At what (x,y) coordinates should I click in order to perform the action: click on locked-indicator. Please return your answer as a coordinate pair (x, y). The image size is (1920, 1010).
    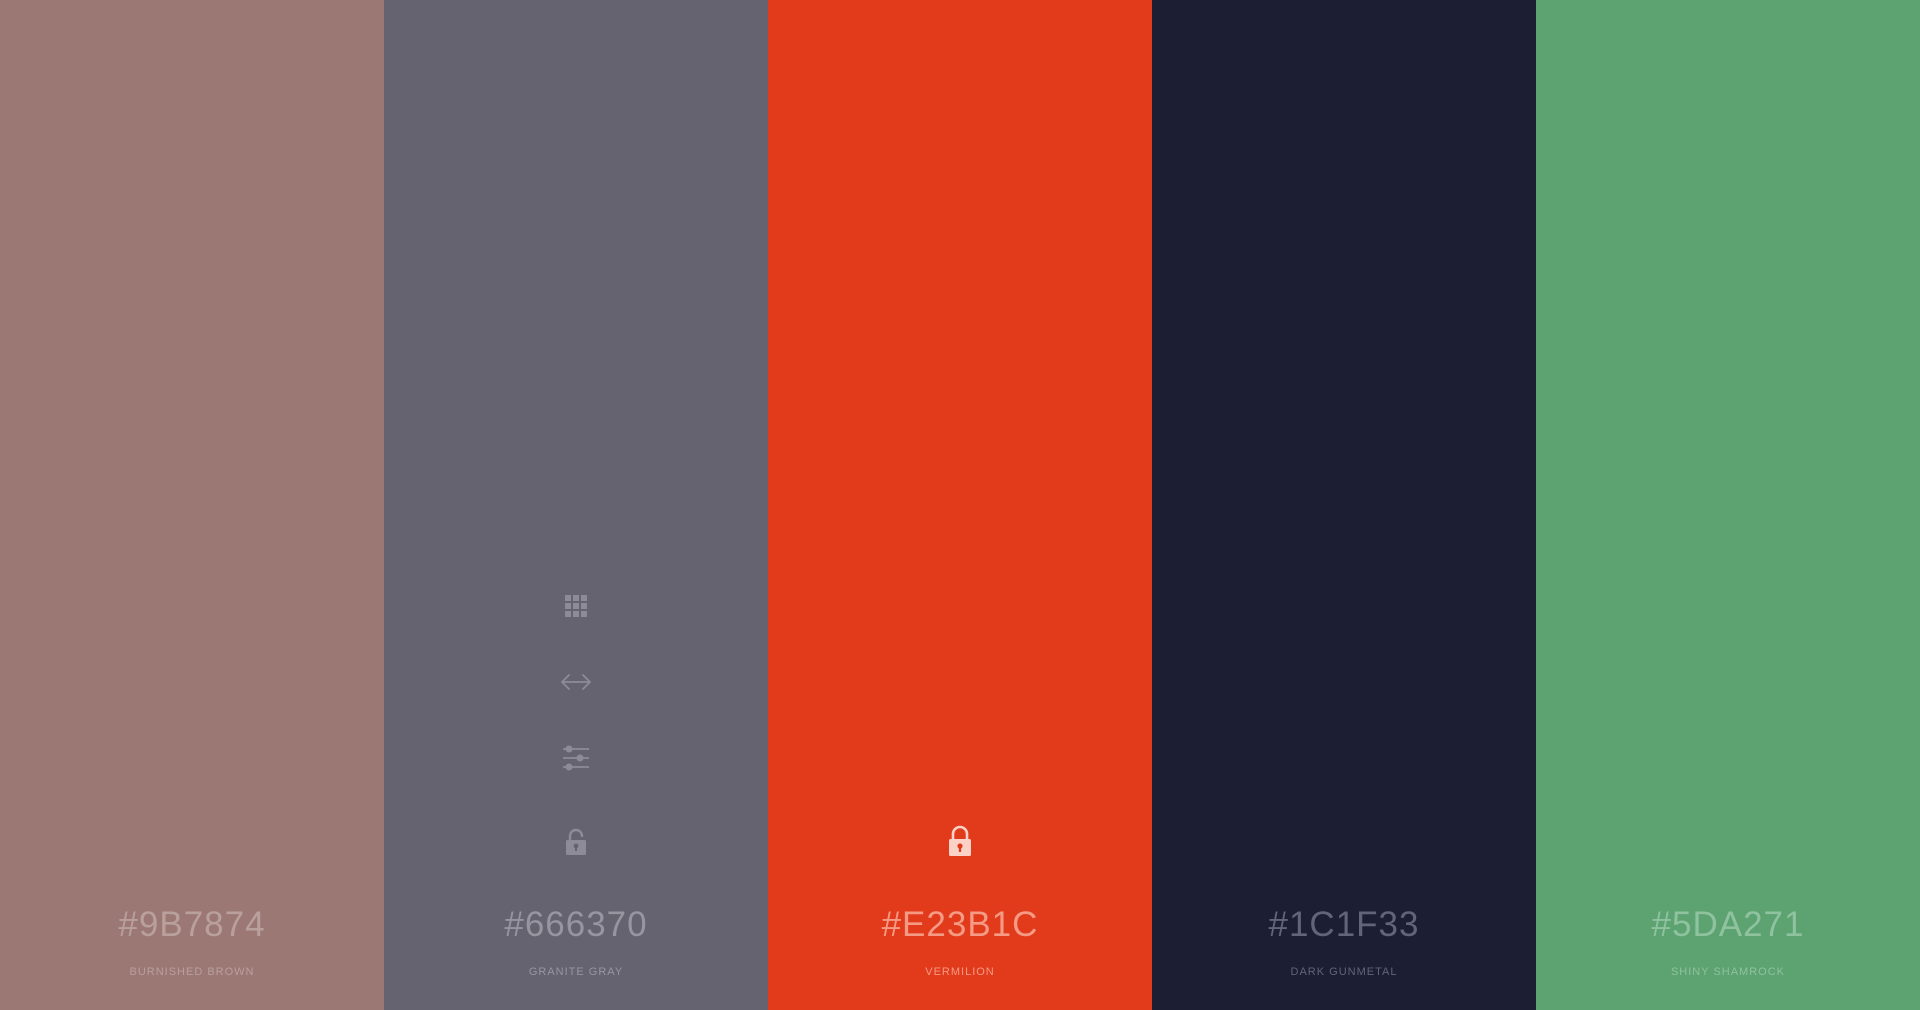
    Looking at the image, I should click on (960, 841).